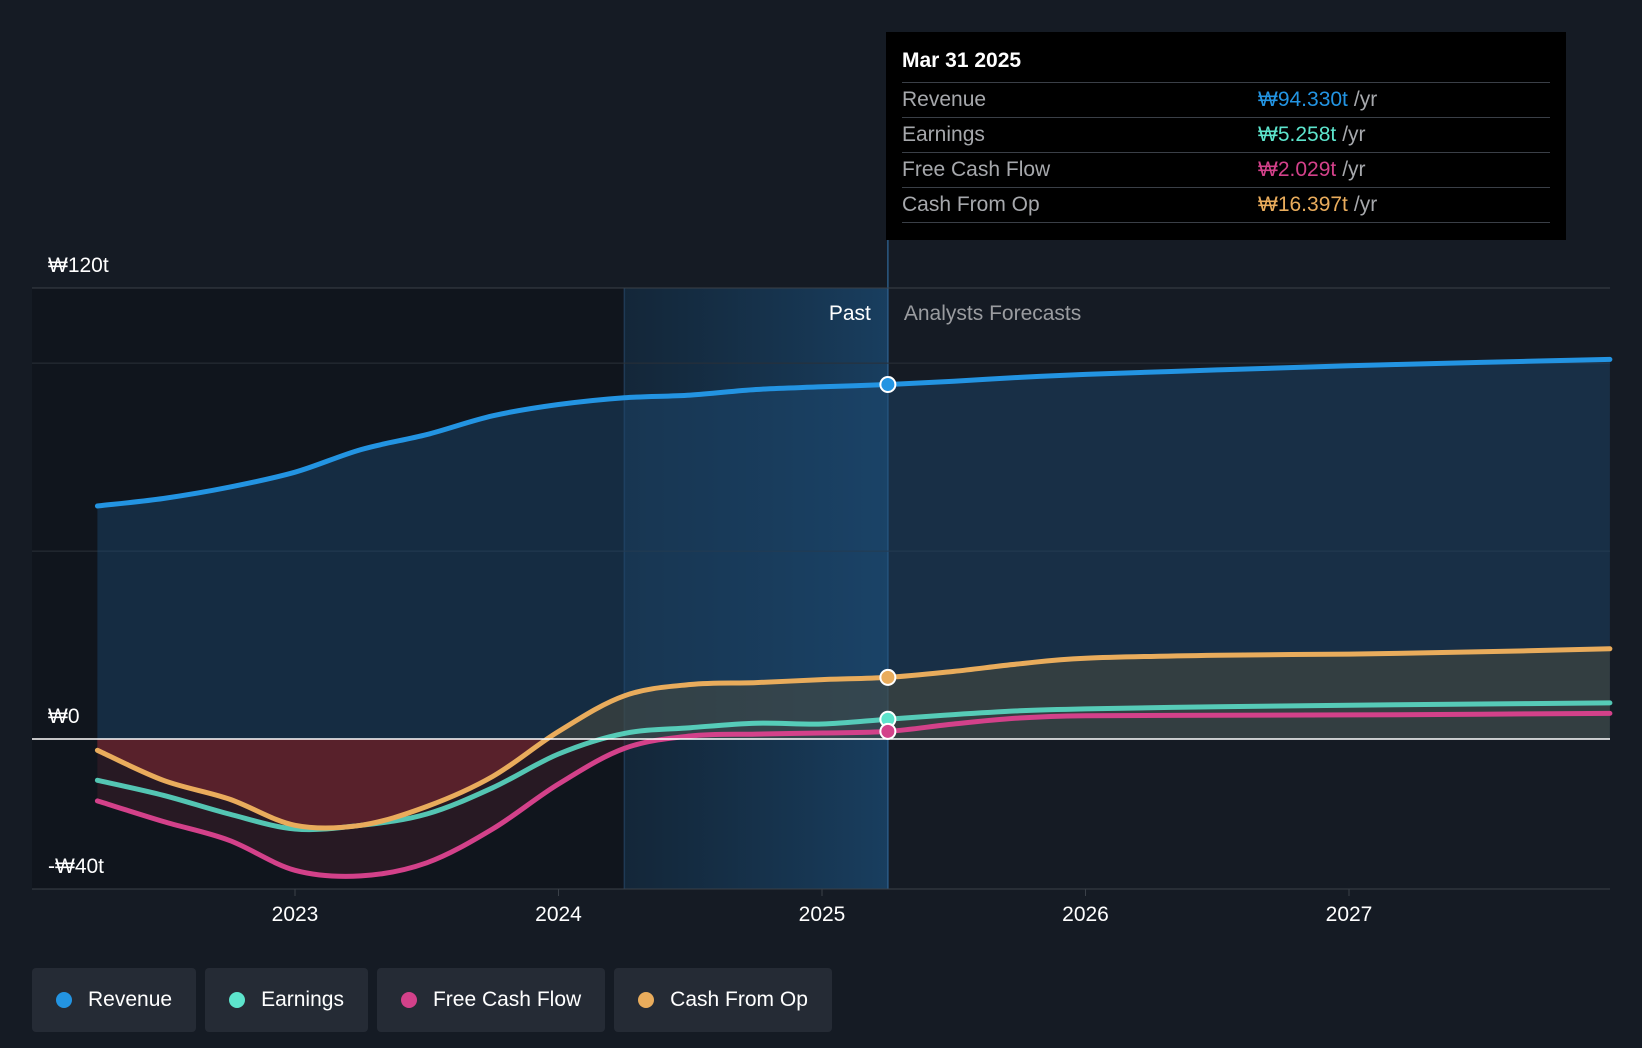 This screenshot has height=1048, width=1642. What do you see at coordinates (1303, 204) in the screenshot?
I see `tooltip-value: ₩16.397t` at bounding box center [1303, 204].